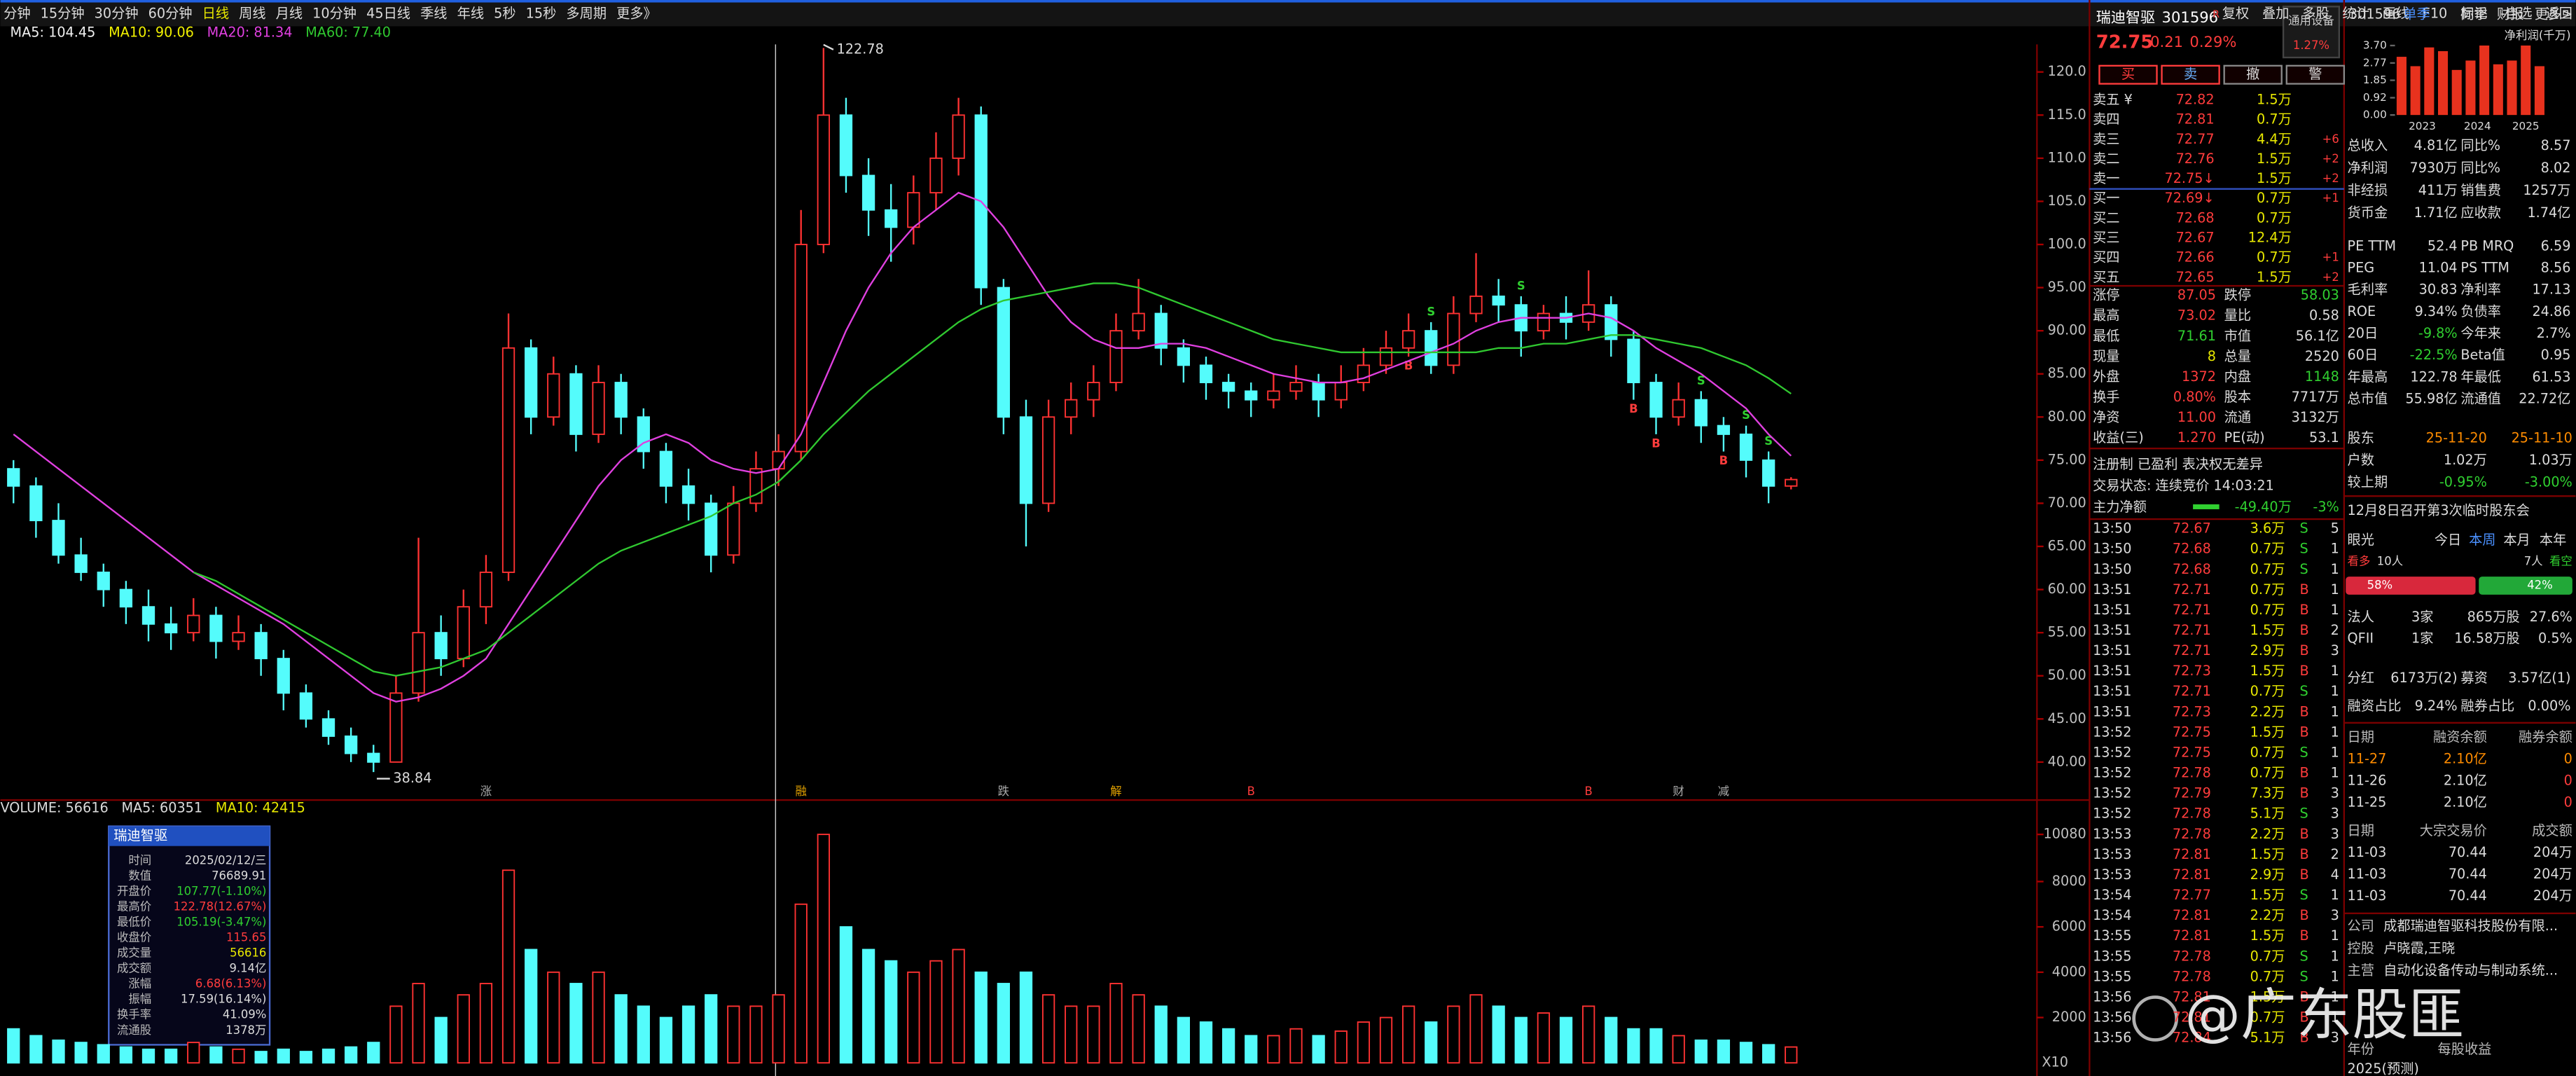 This screenshot has width=2576, height=1076. What do you see at coordinates (587, 13) in the screenshot?
I see `period-tab: 多周期` at bounding box center [587, 13].